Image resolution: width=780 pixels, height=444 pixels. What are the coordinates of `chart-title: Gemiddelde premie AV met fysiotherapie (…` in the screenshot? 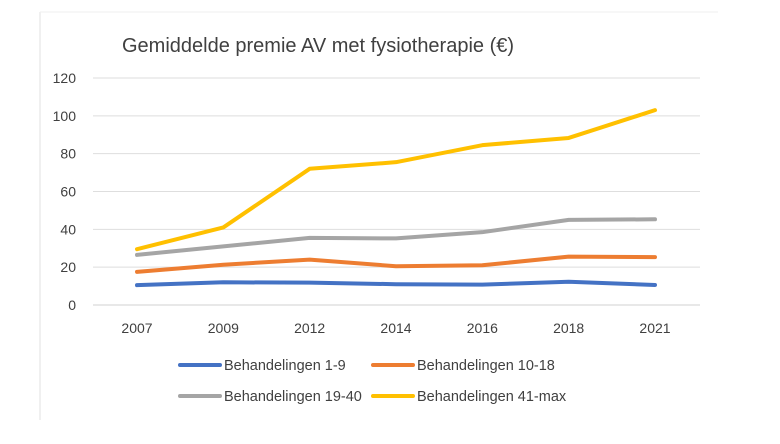 It's located at (318, 46).